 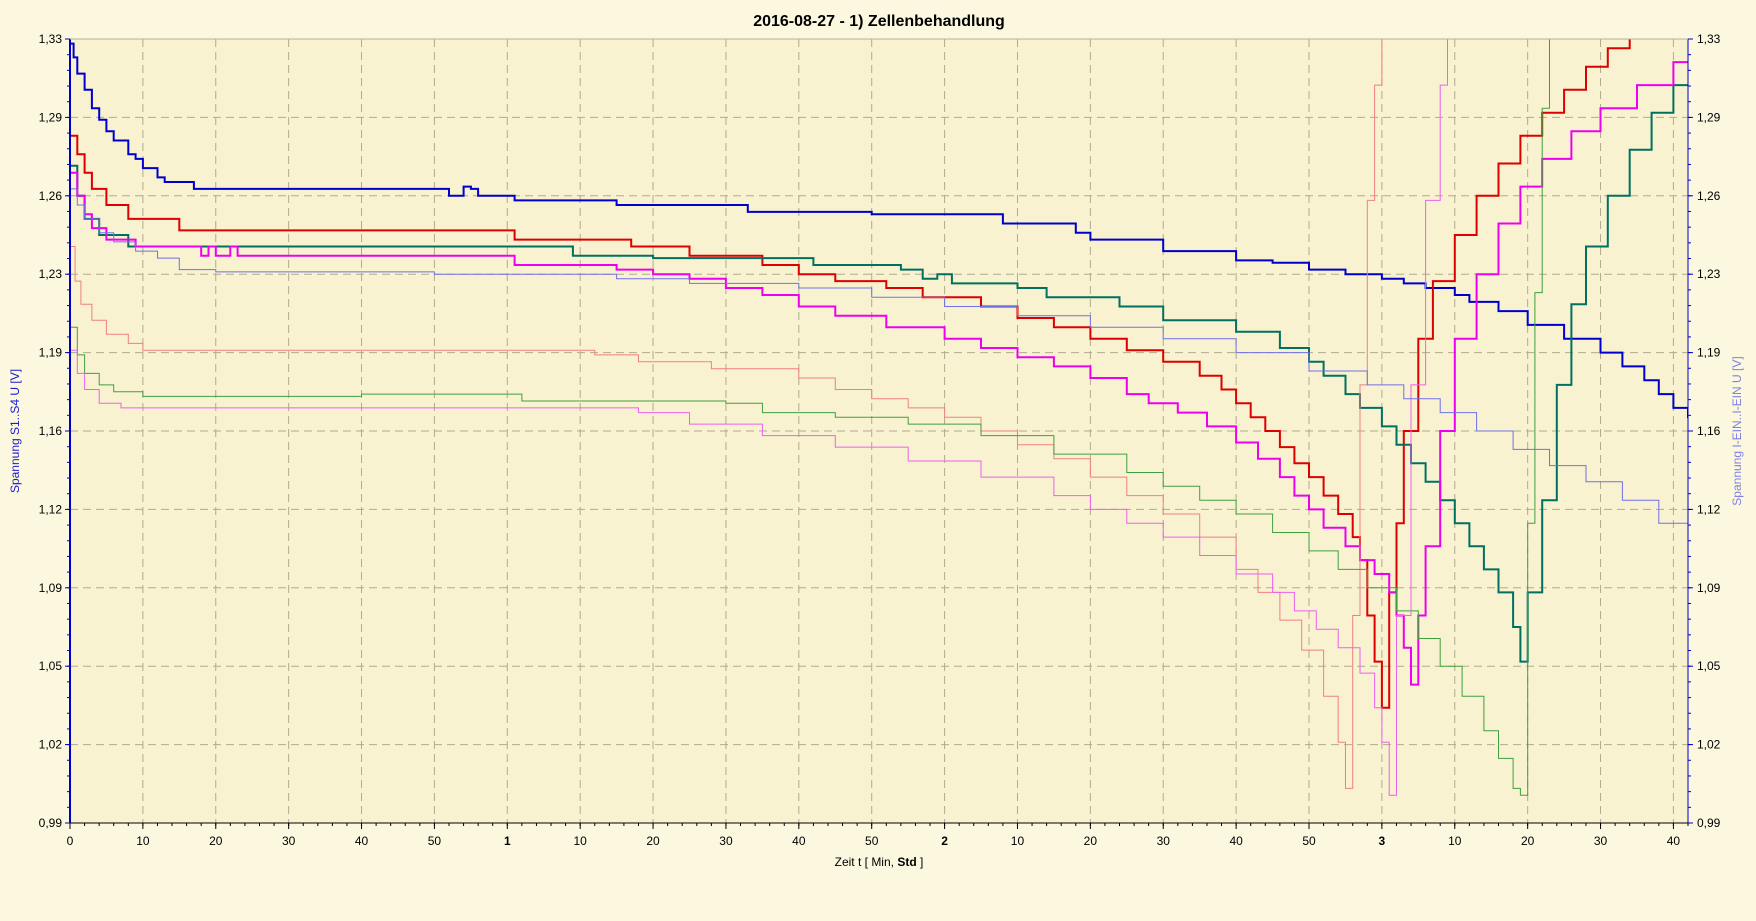 I want to click on x-axis-label-bold: Std, so click(x=906, y=862).